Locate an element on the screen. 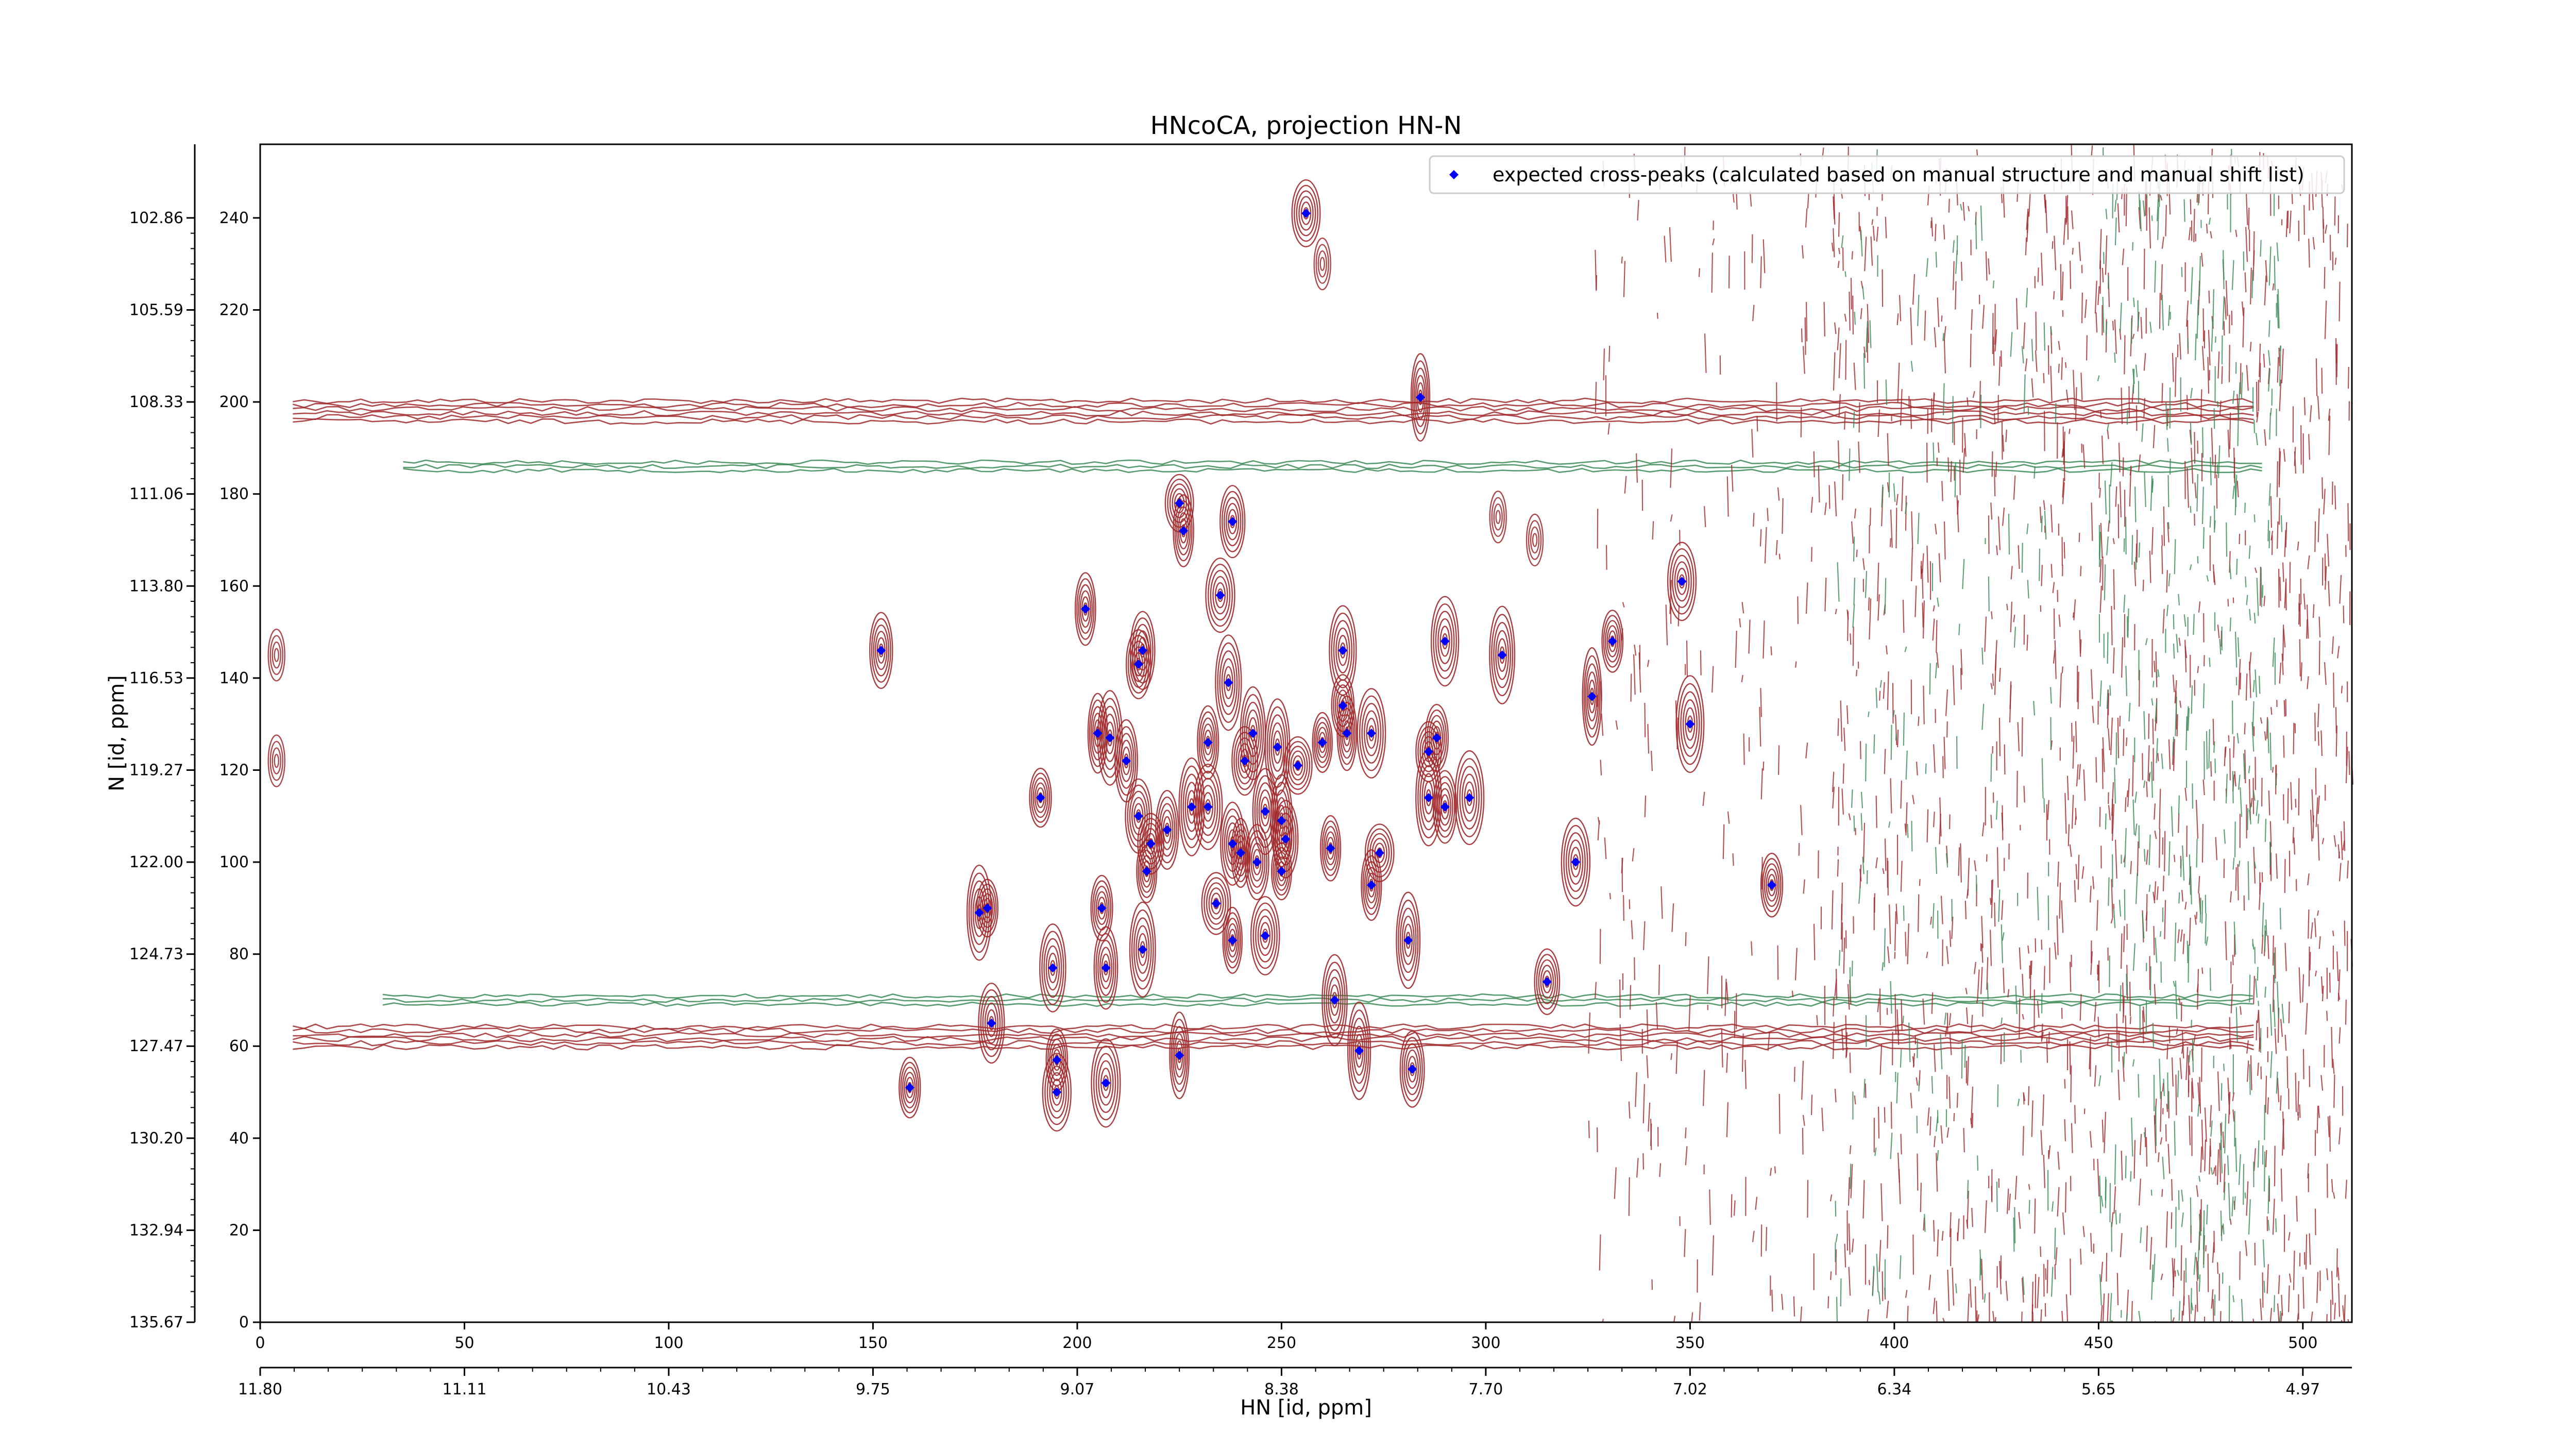 This screenshot has width=2576, height=1449. chart-title: HNcoCA, projection HN-N is located at coordinates (1306, 125).